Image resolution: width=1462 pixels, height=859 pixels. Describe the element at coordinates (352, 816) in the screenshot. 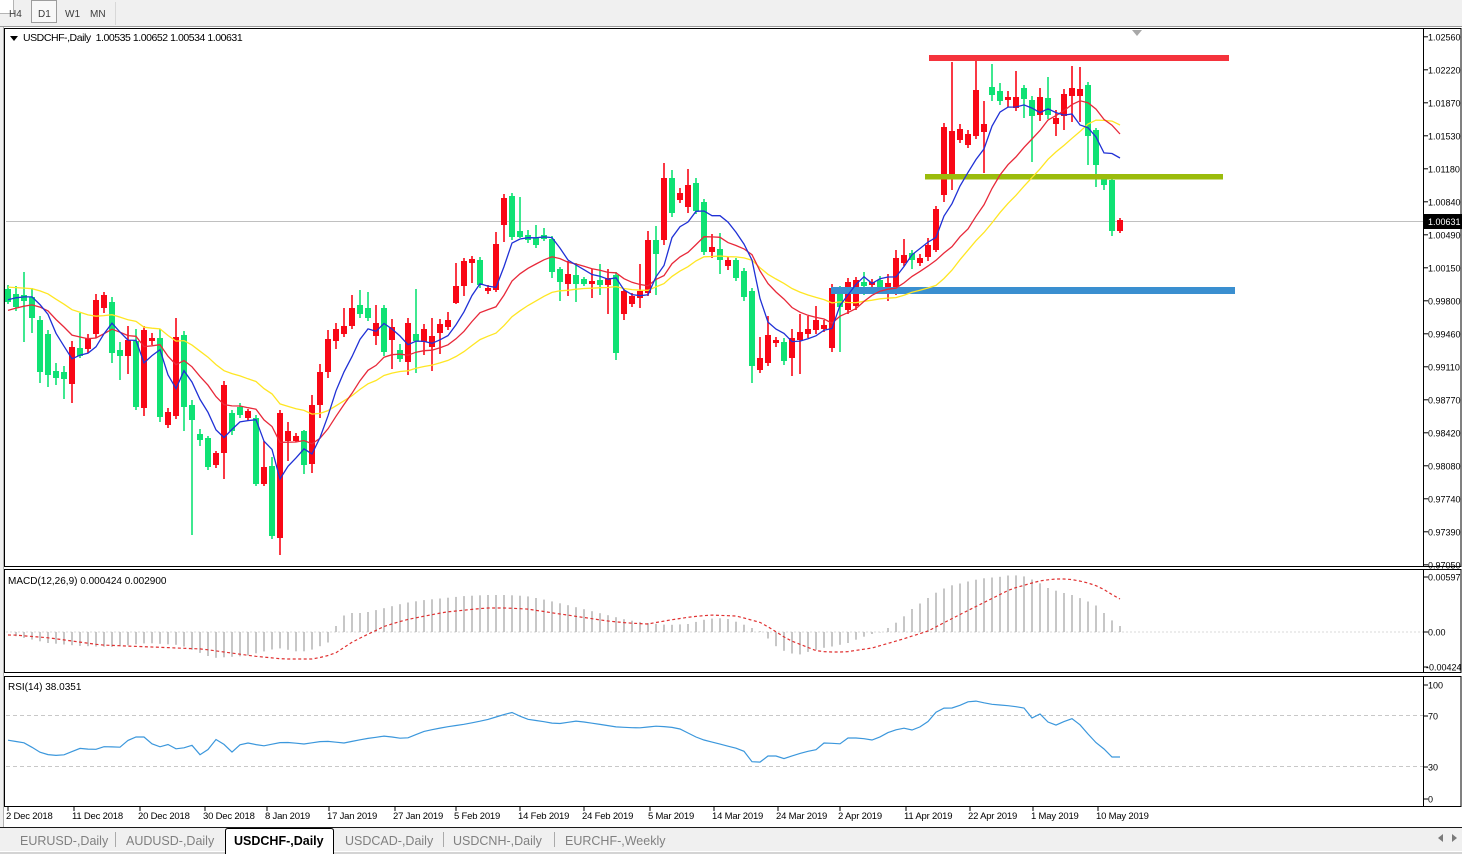

I see `svg-text: 17 Jan 2019` at that location.